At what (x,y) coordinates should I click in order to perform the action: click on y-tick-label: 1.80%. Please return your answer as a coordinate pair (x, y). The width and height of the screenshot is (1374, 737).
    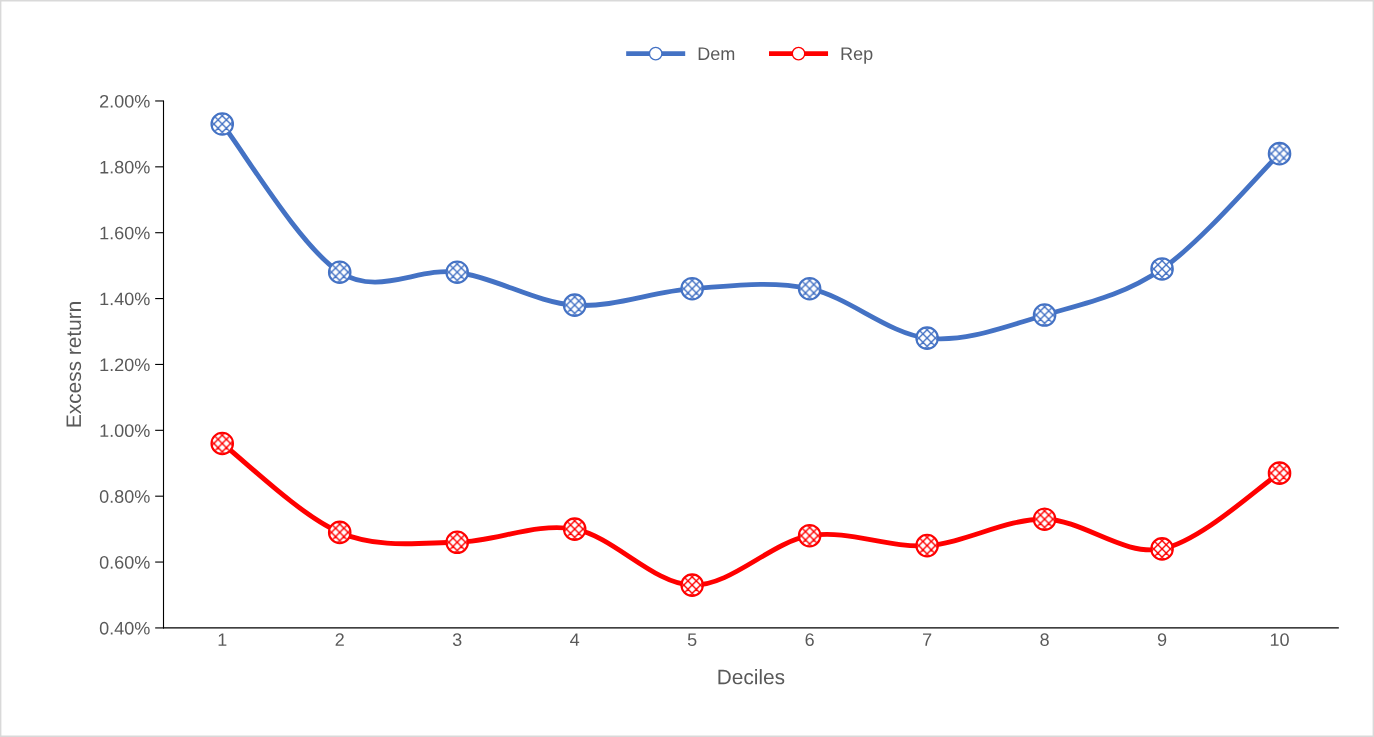
    Looking at the image, I should click on (125, 167).